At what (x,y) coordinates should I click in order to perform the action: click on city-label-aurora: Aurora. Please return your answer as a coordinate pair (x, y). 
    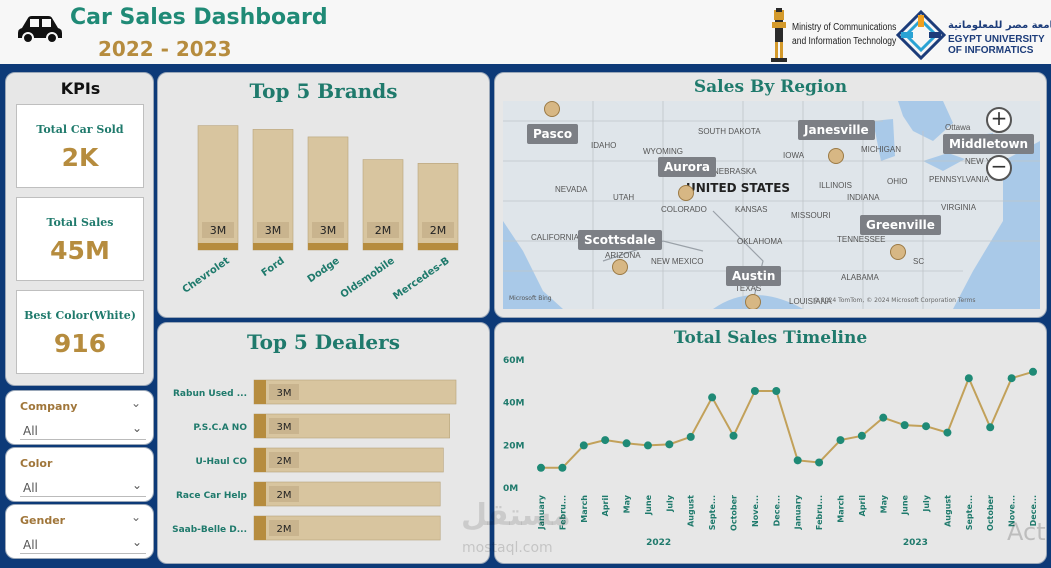
    Looking at the image, I should click on (687, 167).